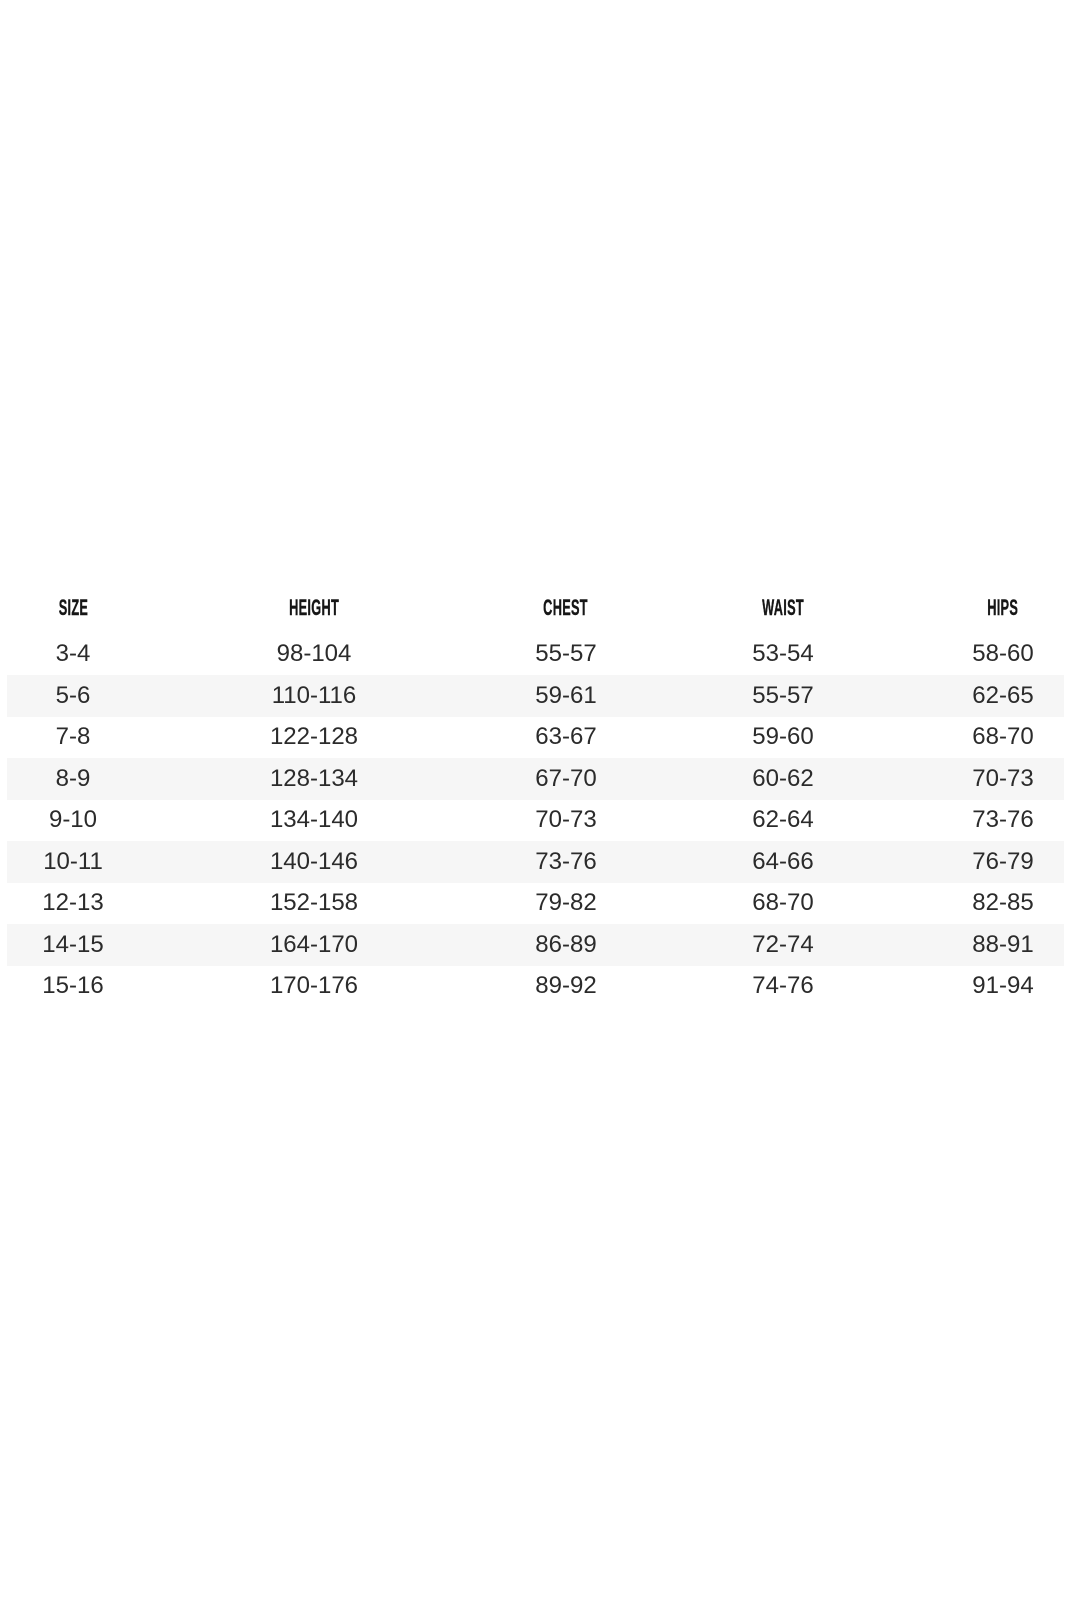 The image size is (1067, 1600). Describe the element at coordinates (314, 820) in the screenshot. I see `cell-height: 134-140` at that location.